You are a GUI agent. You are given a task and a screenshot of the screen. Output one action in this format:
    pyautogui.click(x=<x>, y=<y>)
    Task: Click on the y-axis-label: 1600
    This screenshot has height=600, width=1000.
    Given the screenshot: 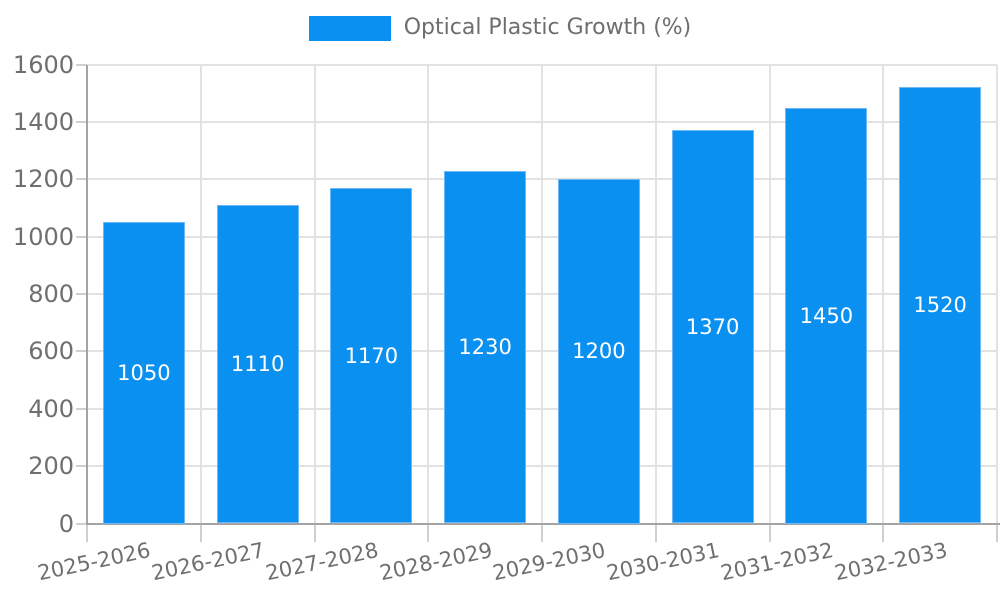 What is the action you would take?
    pyautogui.click(x=43, y=64)
    